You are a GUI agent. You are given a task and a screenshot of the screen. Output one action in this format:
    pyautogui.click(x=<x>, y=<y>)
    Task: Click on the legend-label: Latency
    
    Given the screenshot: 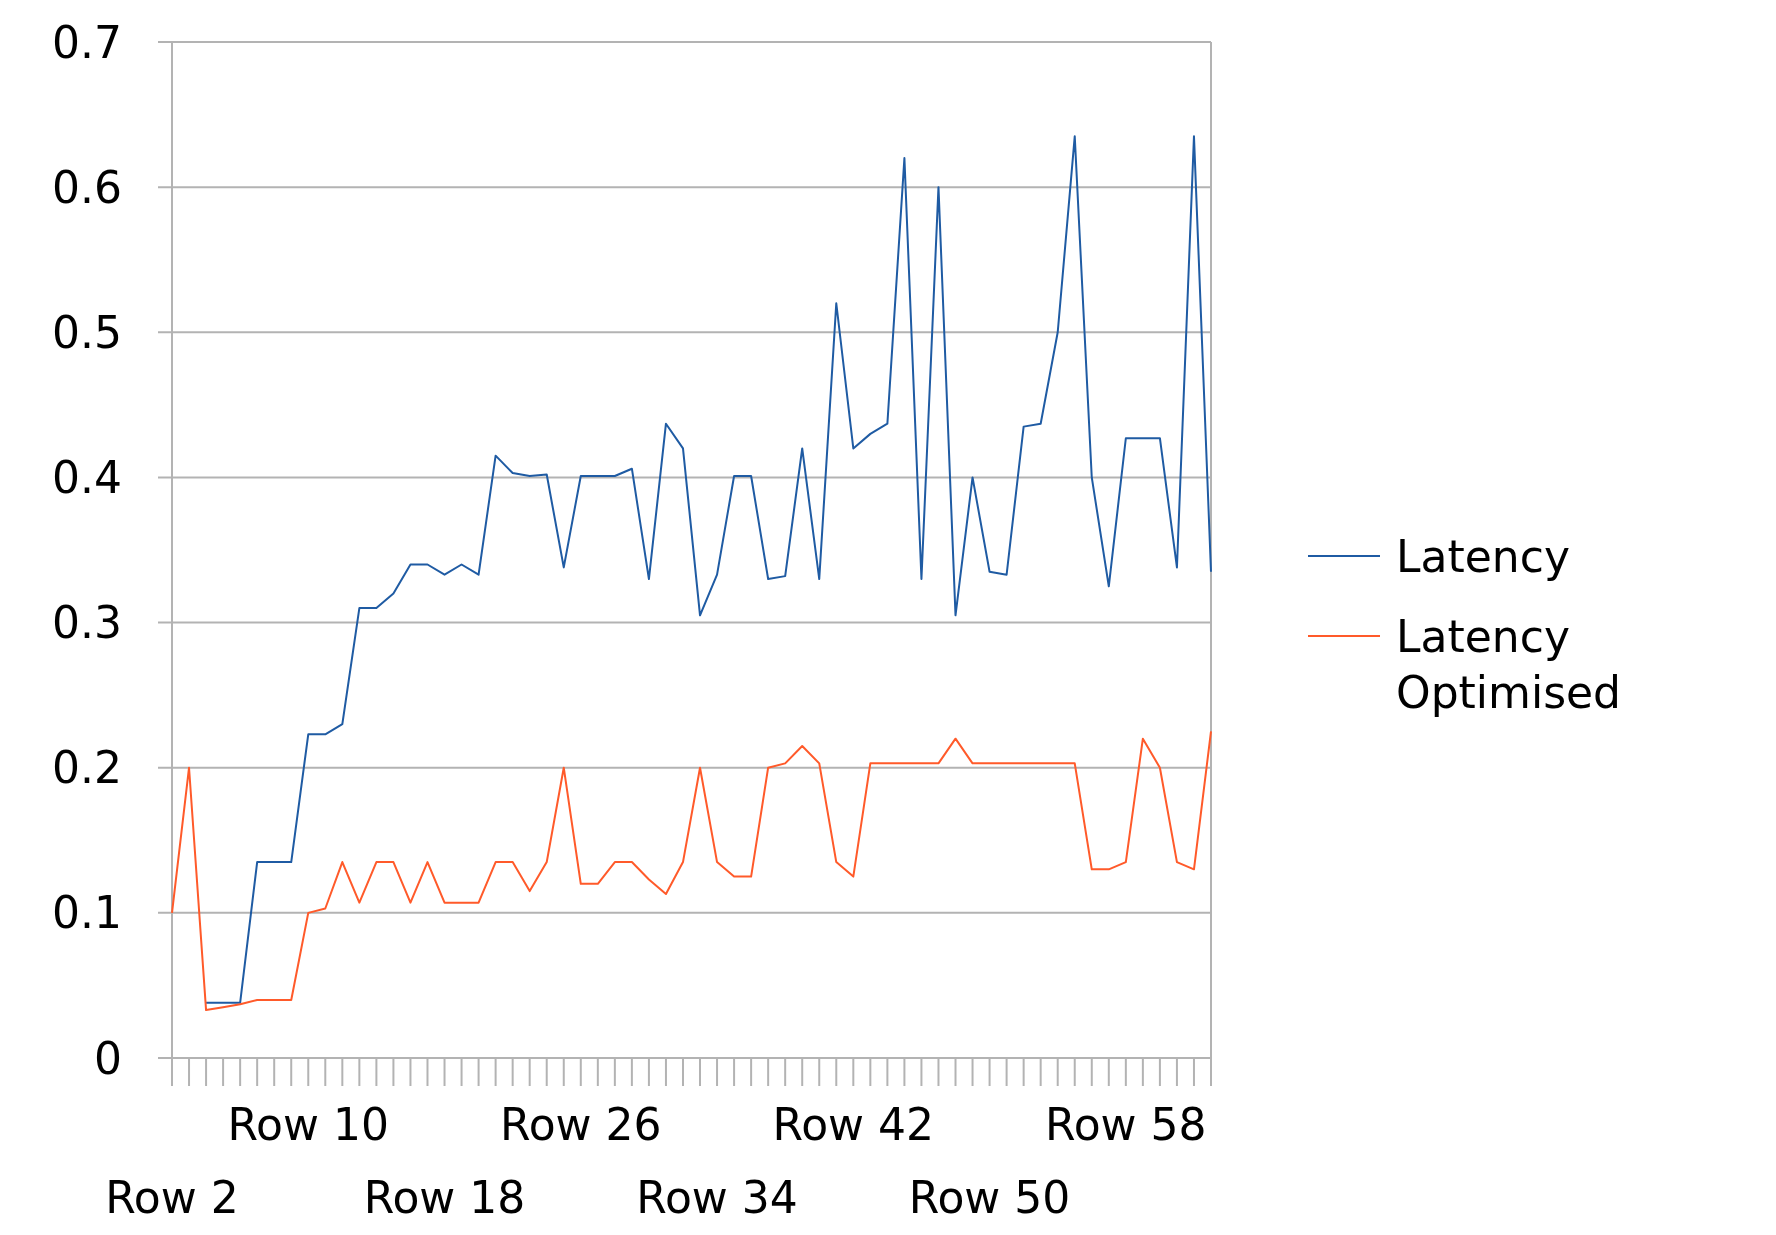 What is the action you would take?
    pyautogui.click(x=1483, y=556)
    